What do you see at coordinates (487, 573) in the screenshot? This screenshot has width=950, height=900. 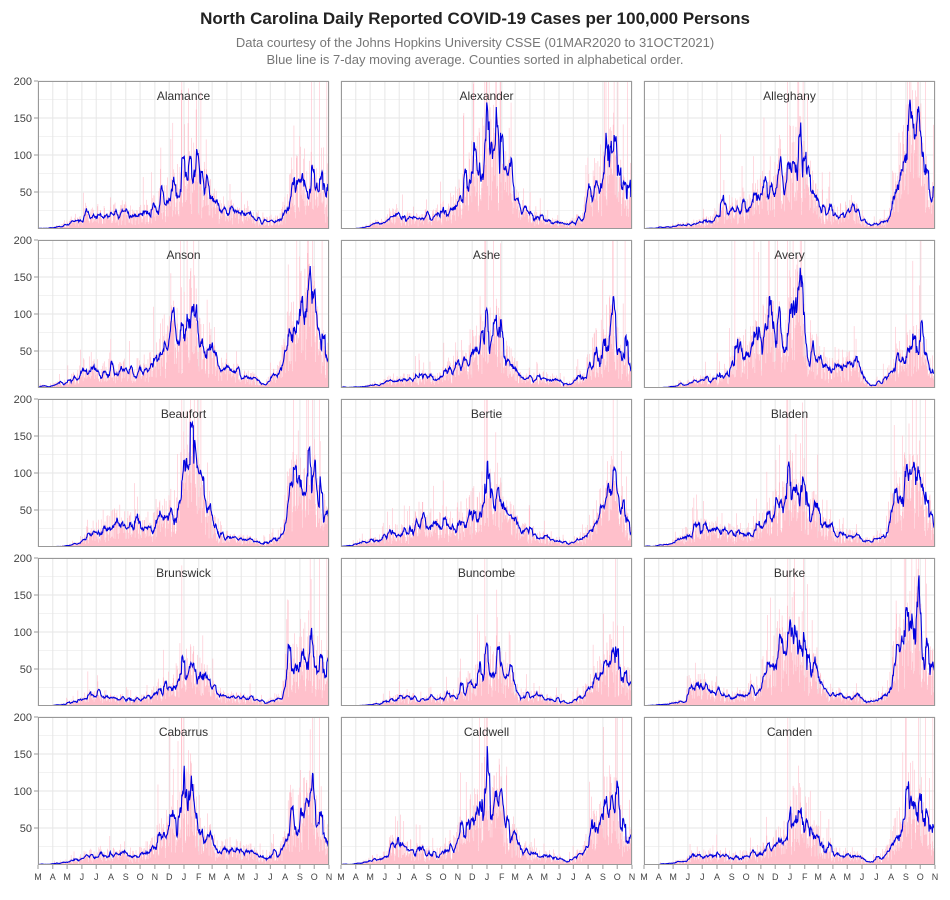 I see `county-label: Buncombe` at bounding box center [487, 573].